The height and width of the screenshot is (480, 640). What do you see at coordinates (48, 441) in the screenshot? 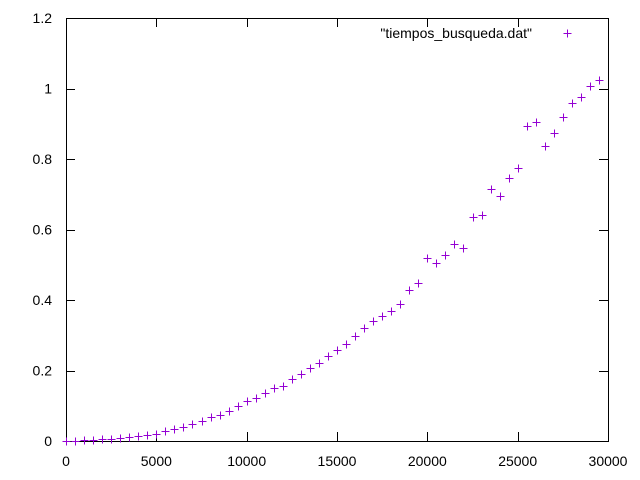
I see `y-tick-label: 0` at bounding box center [48, 441].